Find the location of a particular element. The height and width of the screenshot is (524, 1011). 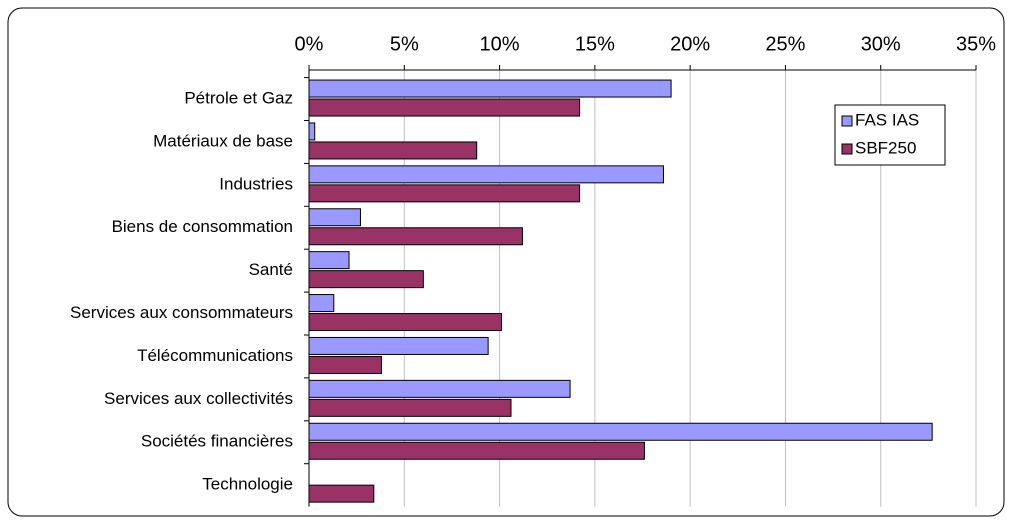

x-tick-label: 5% is located at coordinates (404, 44).